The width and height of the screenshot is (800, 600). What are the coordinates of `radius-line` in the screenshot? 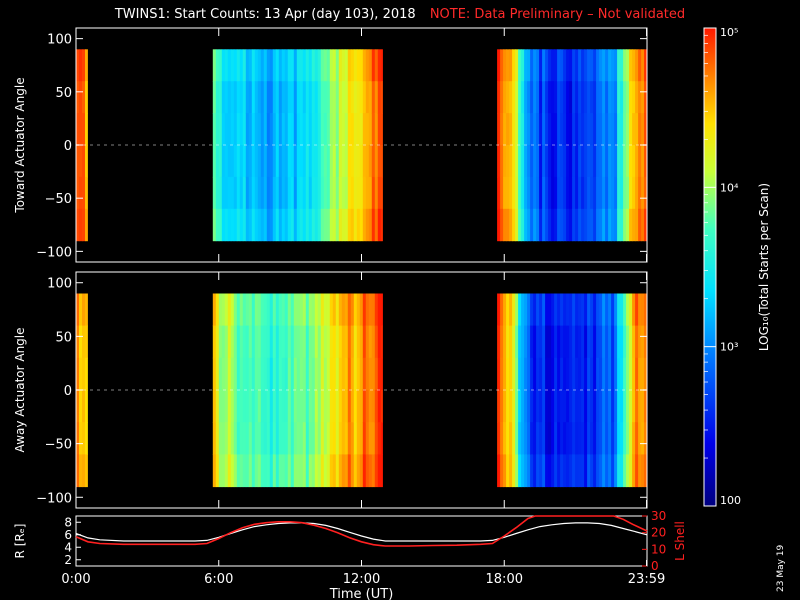 It's located at (361, 532).